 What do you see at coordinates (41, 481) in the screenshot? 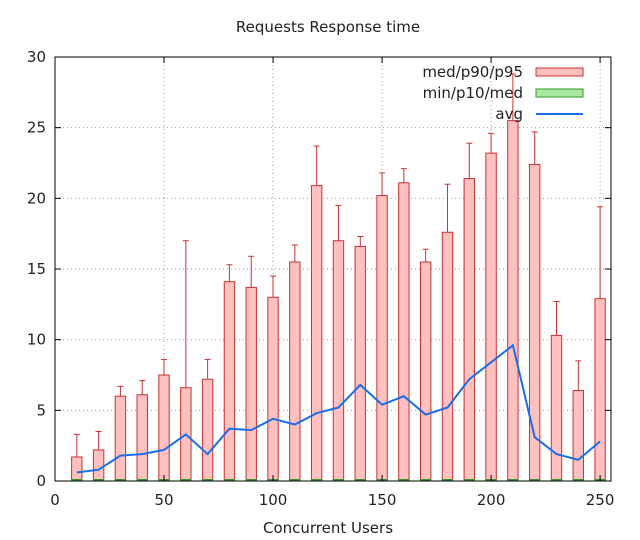
I see `y-tick-label: 0` at bounding box center [41, 481].